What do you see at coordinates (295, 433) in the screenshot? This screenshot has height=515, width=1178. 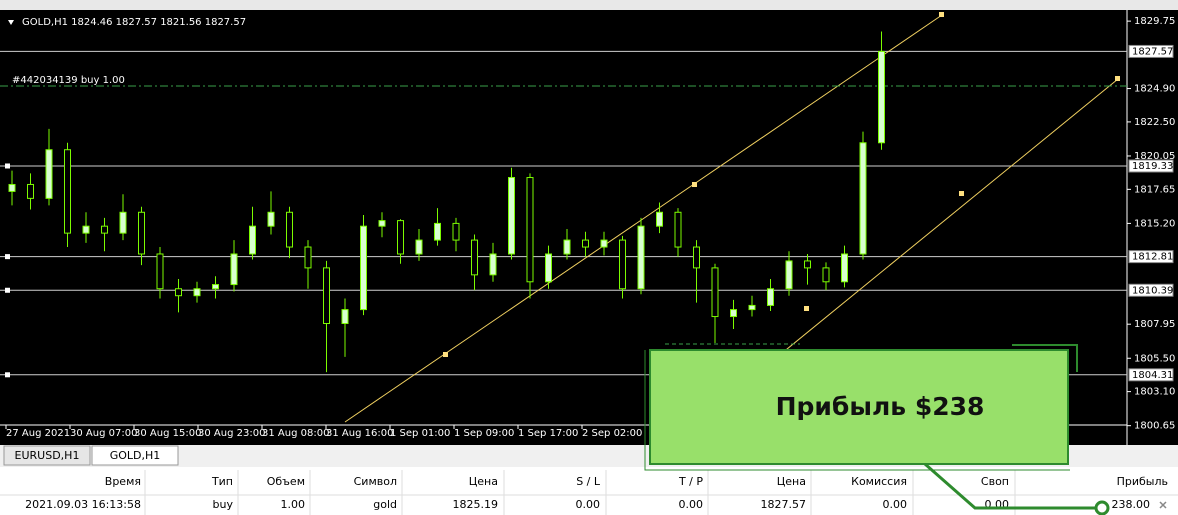 I see `time-label: 31 Aug 08:00` at bounding box center [295, 433].